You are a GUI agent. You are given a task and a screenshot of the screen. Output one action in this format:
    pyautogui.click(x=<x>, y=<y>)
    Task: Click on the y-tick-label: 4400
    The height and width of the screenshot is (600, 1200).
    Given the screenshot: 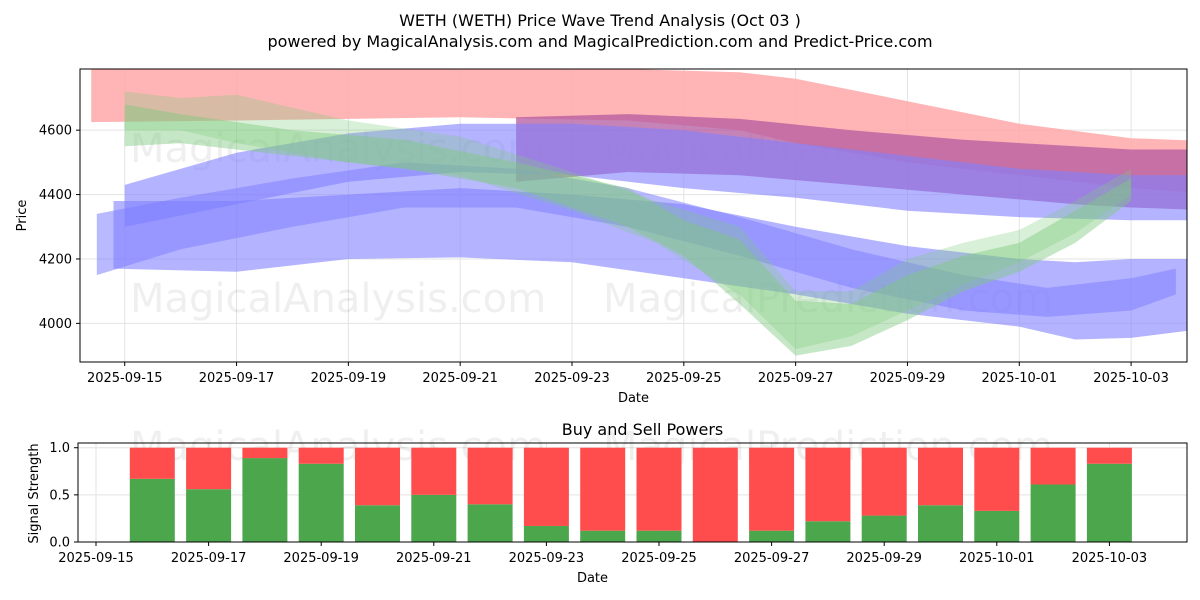 What is the action you would take?
    pyautogui.click(x=55, y=195)
    